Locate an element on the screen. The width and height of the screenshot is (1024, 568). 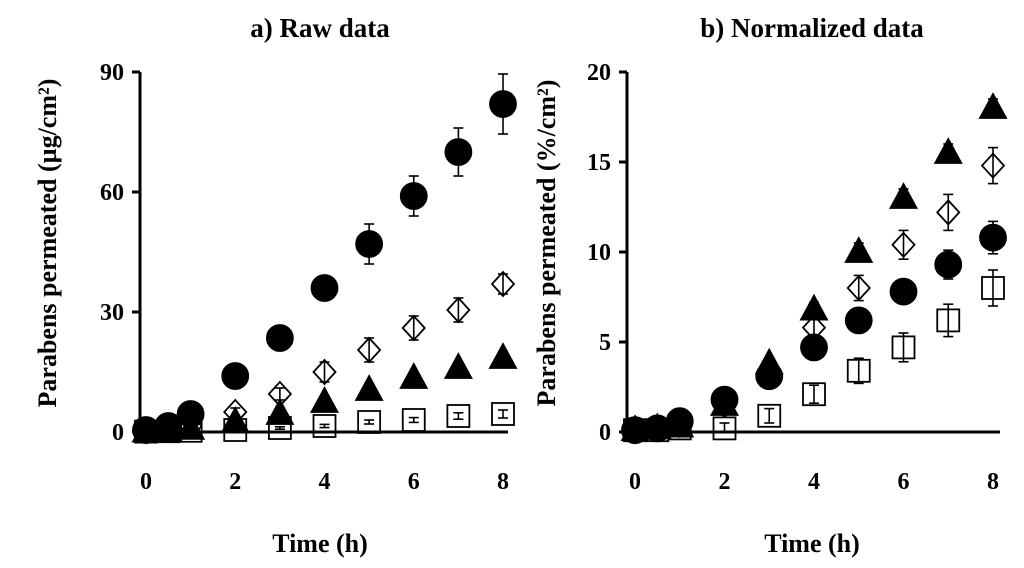
y-tick-label: 5 is located at coordinates (605, 343).